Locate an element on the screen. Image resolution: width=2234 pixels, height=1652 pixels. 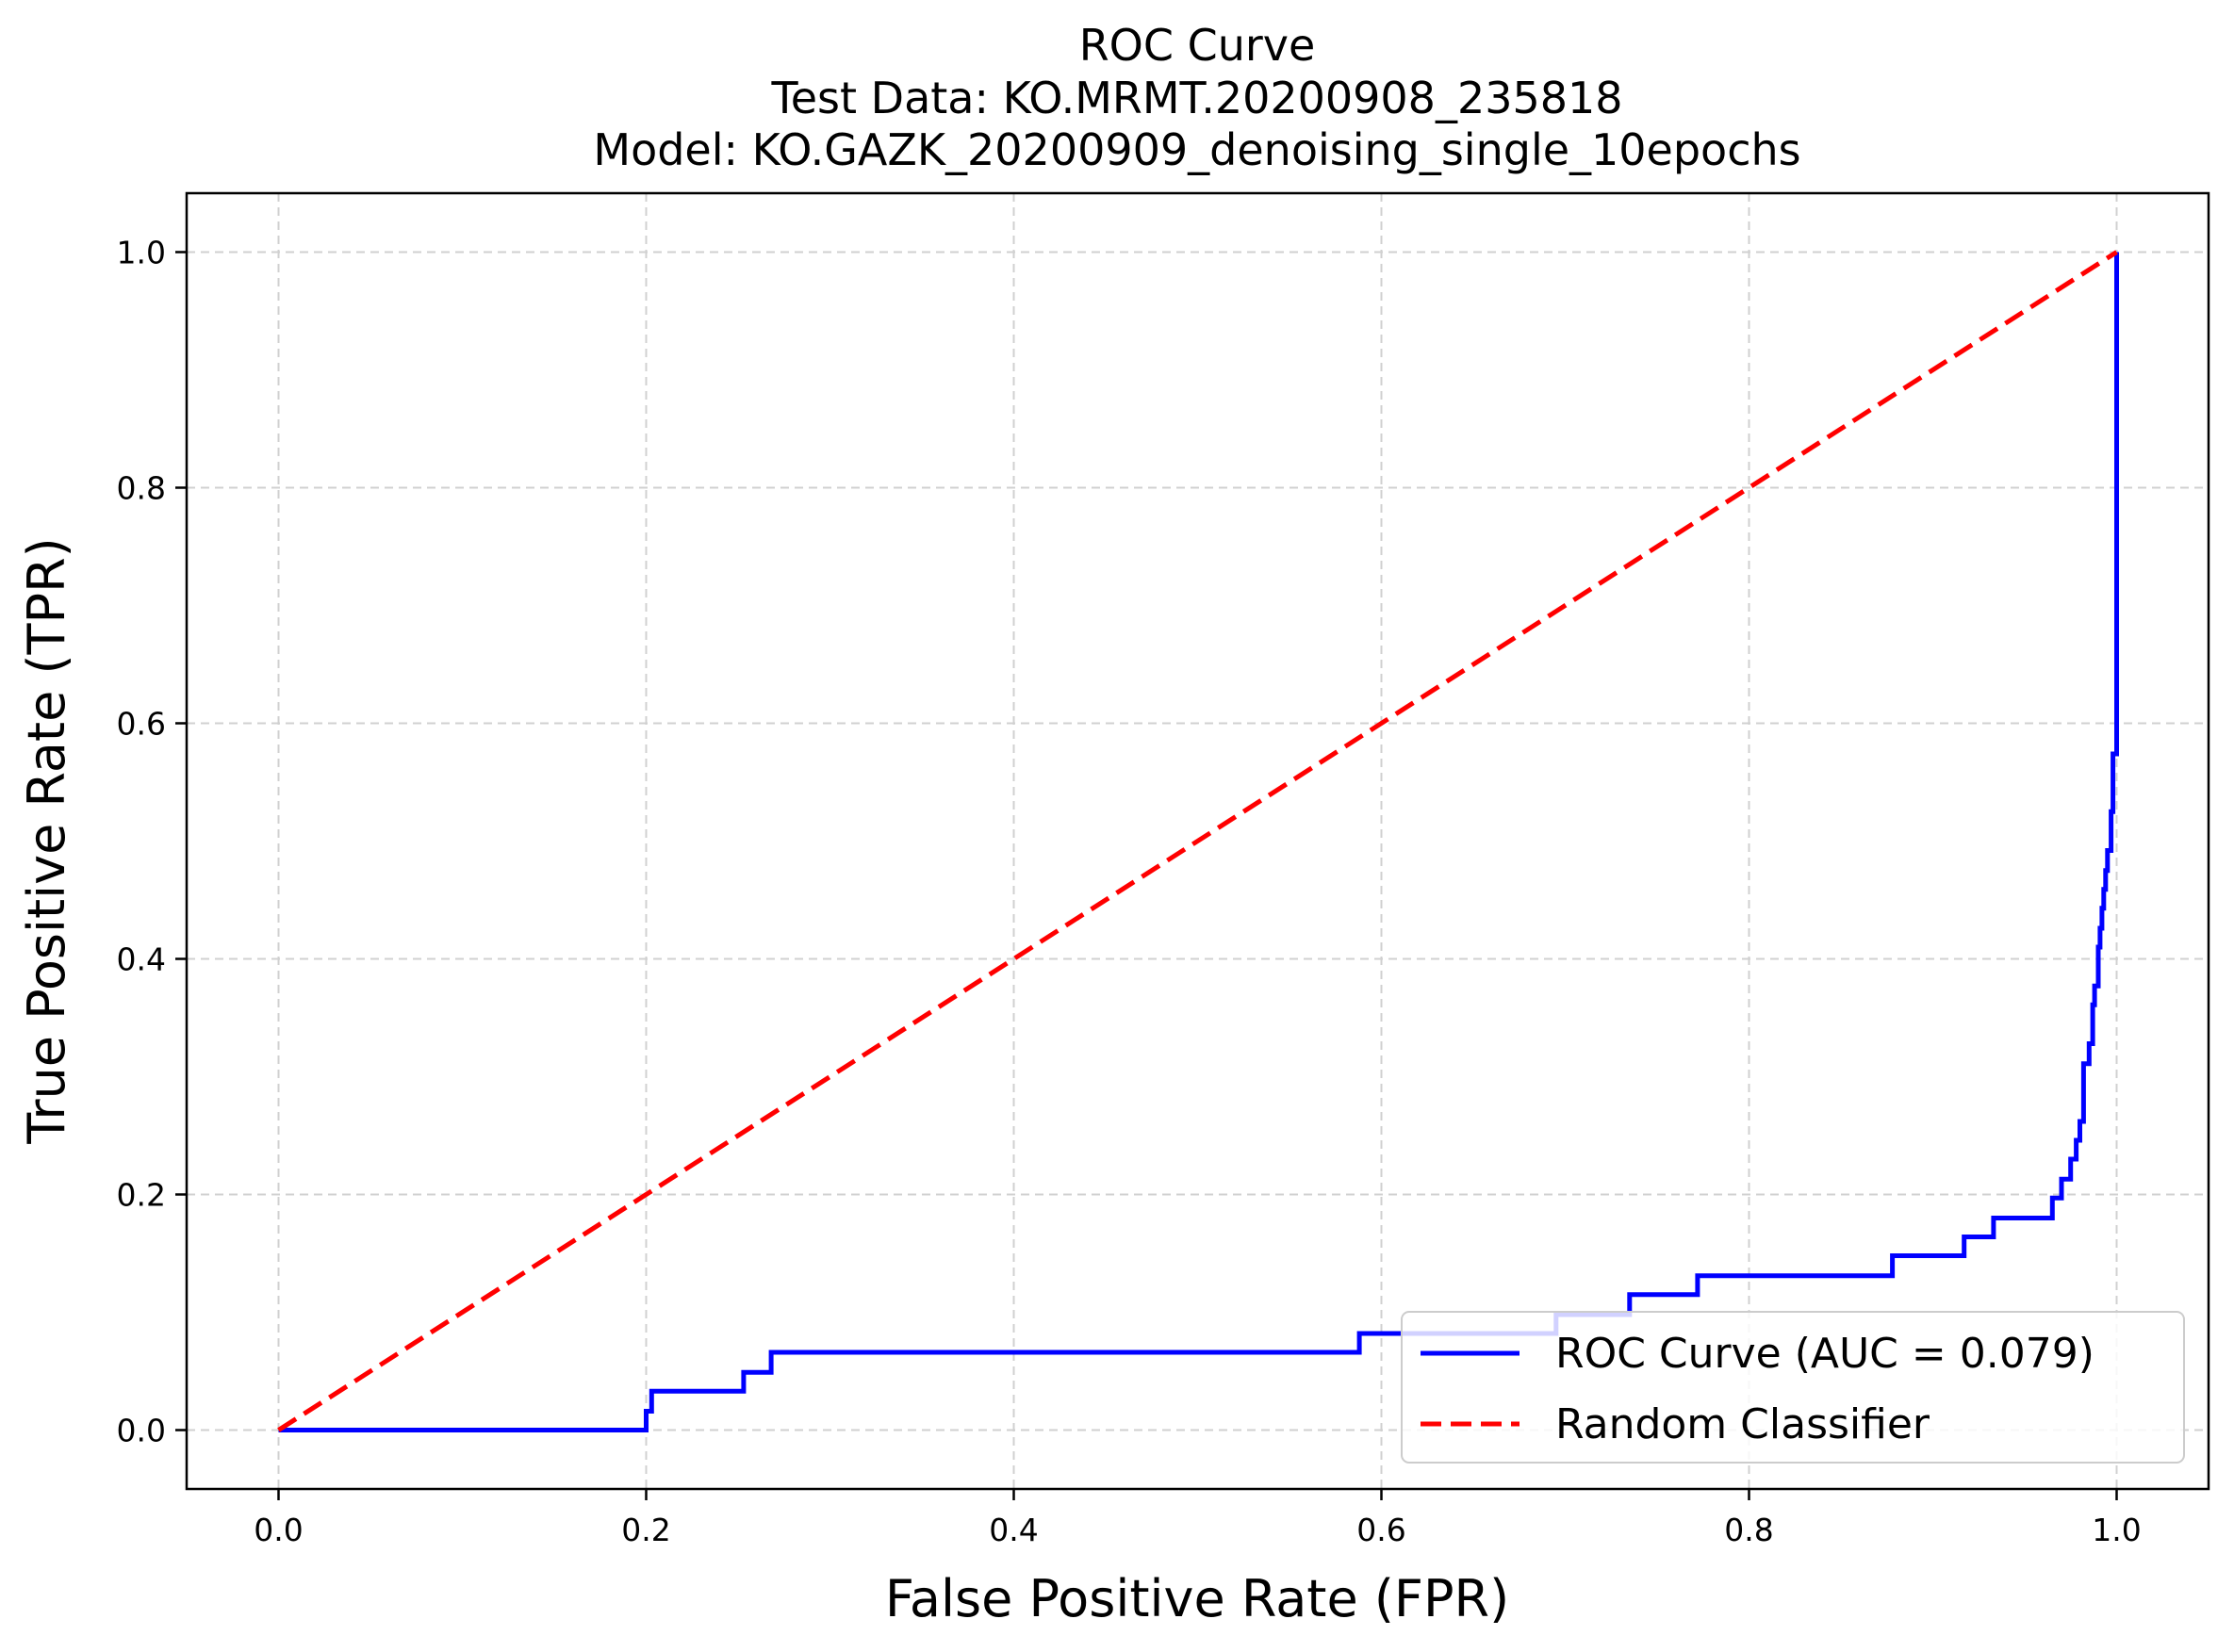
y-tick-label: 0.8 is located at coordinates (142, 488).